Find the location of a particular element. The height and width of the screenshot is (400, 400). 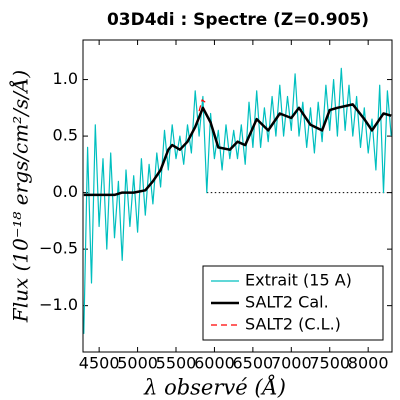

x-tick-label: 6000 is located at coordinates (214, 363).